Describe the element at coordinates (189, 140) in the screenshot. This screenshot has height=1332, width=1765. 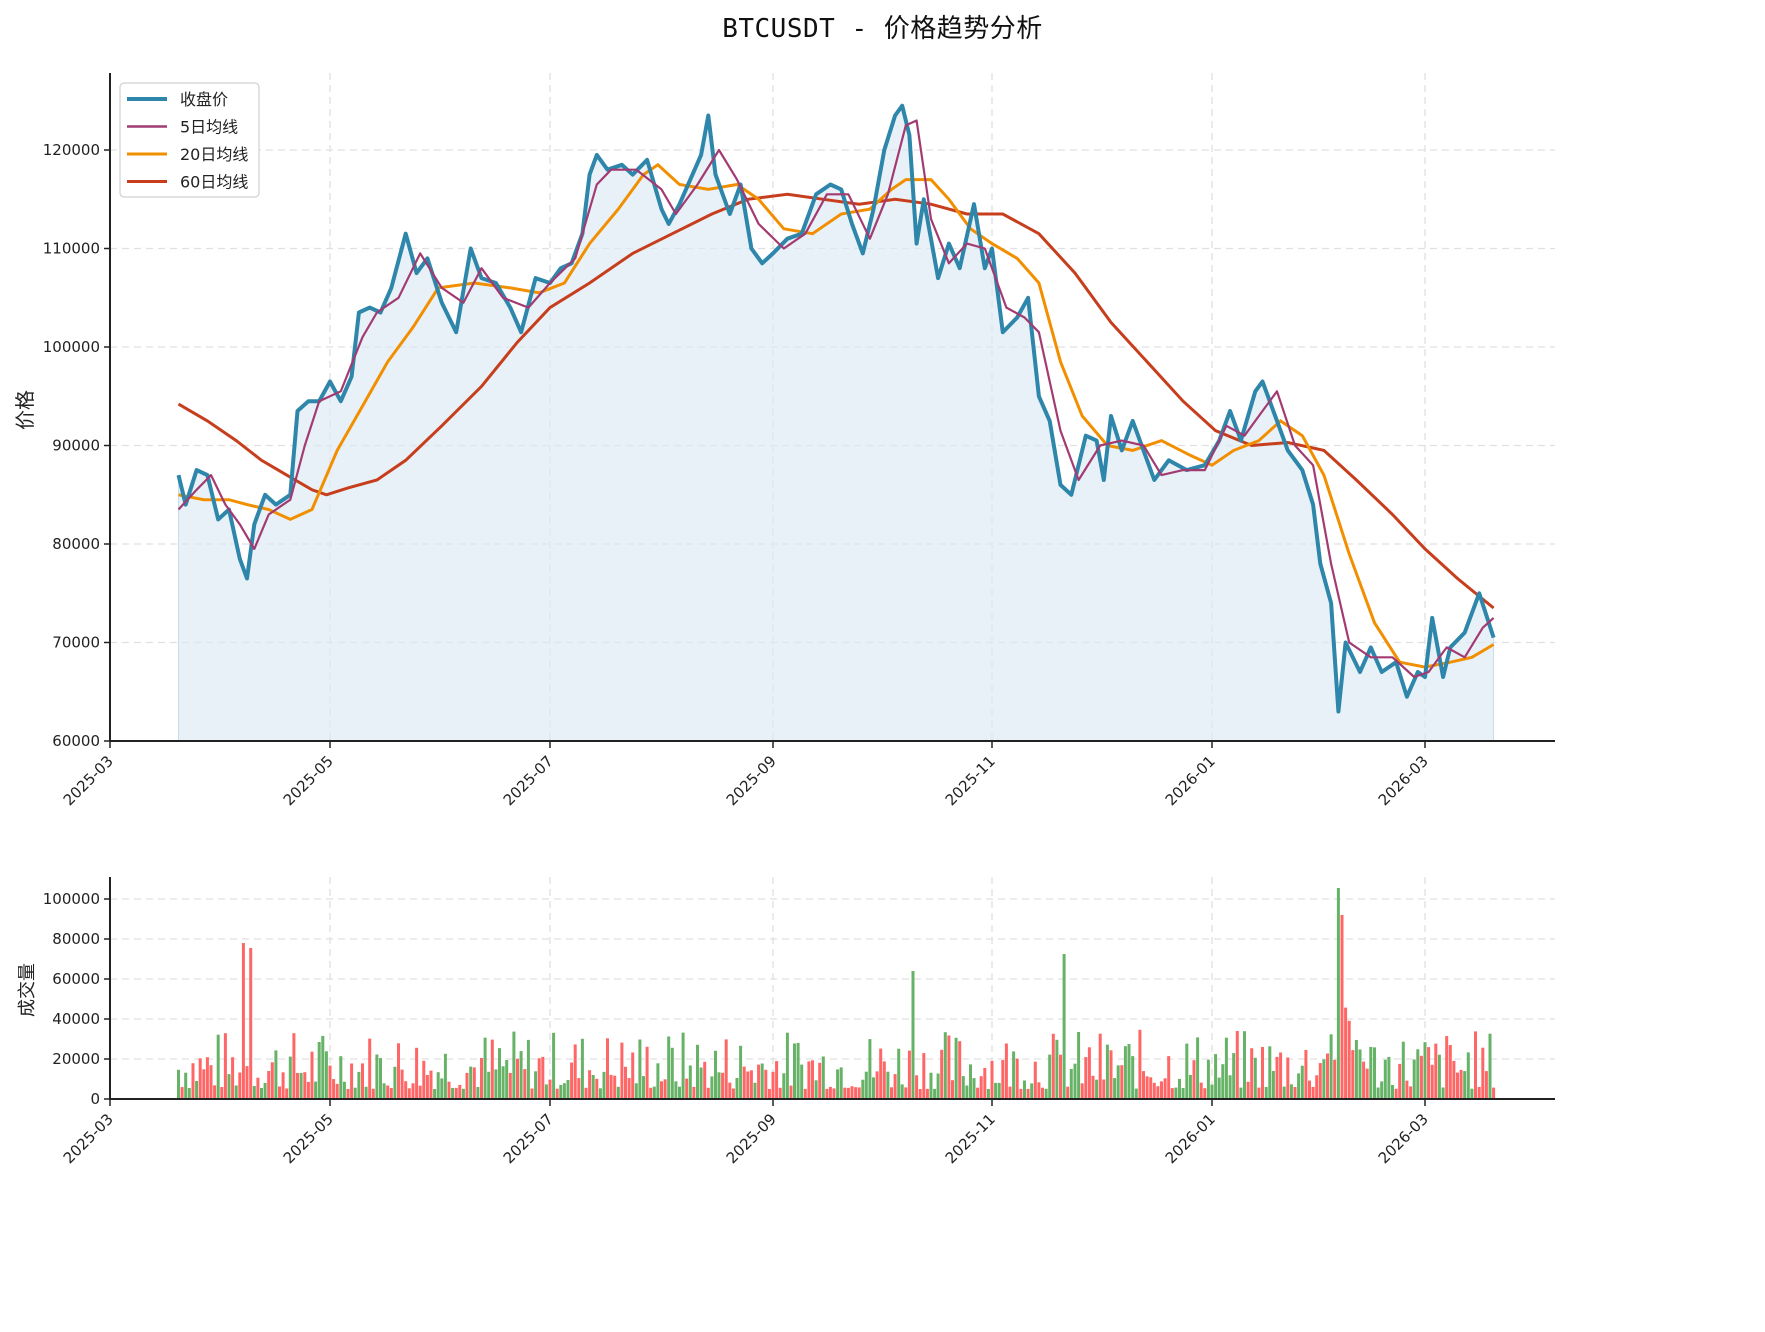
I see `legend-box` at that location.